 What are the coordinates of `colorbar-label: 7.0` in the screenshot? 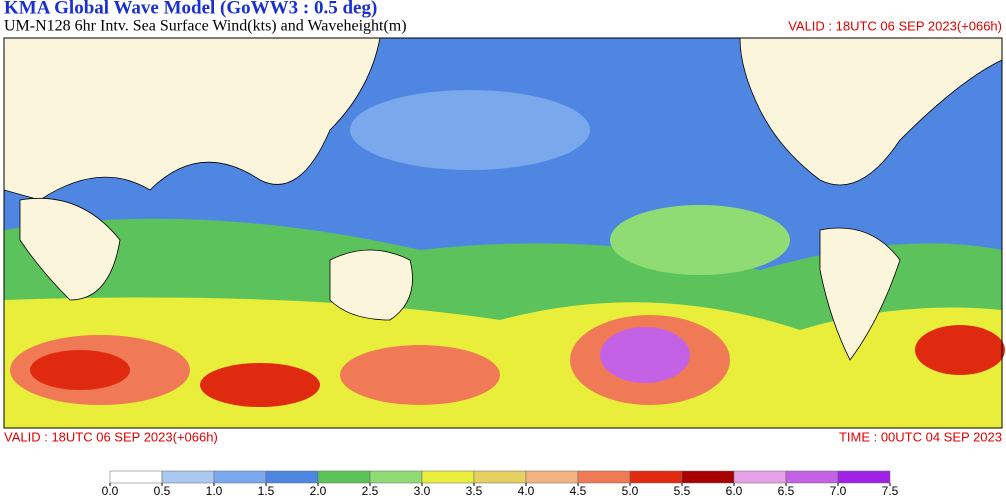 It's located at (838, 490).